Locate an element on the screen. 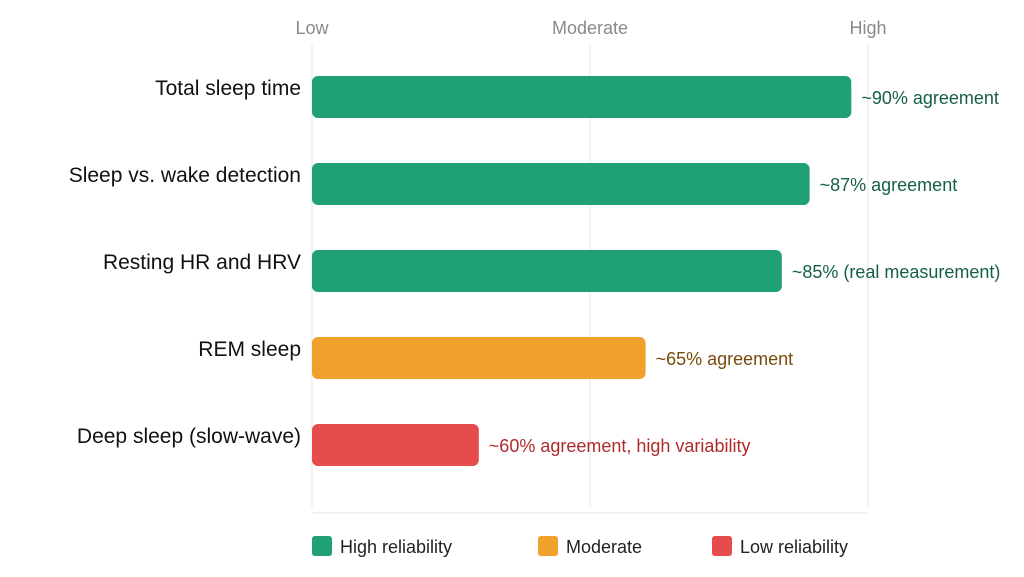 The height and width of the screenshot is (577, 1024). data-label: ~87% agreement is located at coordinates (889, 185).